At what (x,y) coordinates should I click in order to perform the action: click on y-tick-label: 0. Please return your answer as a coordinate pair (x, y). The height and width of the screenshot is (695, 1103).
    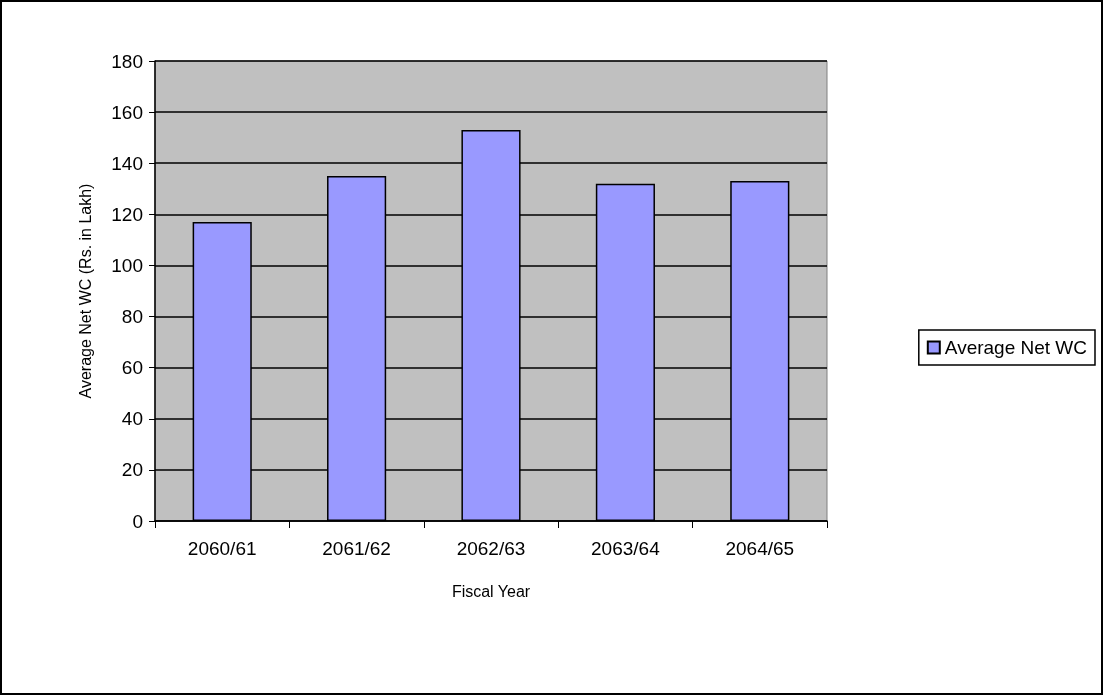
    Looking at the image, I should click on (137, 521).